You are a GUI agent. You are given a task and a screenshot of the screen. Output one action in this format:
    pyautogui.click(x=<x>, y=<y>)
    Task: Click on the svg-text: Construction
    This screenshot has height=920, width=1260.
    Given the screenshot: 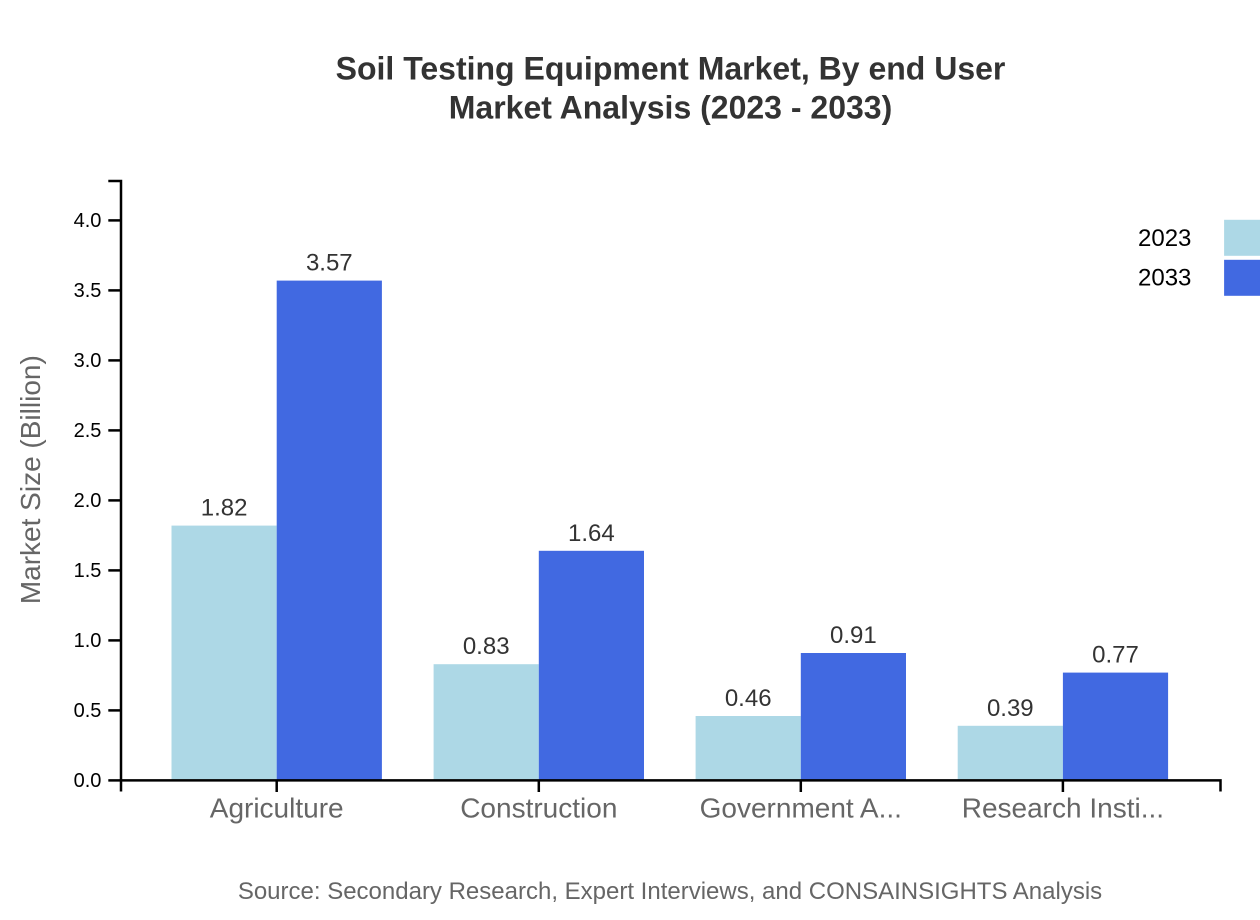 What is the action you would take?
    pyautogui.click(x=538, y=807)
    